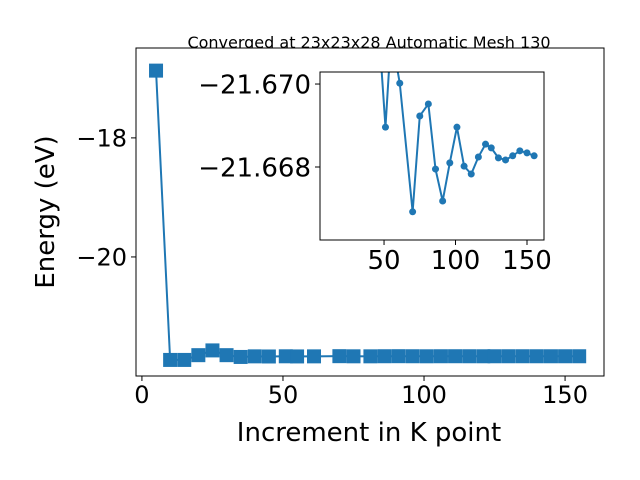 The width and height of the screenshot is (640, 480). I want to click on data-line, so click(457, 142).